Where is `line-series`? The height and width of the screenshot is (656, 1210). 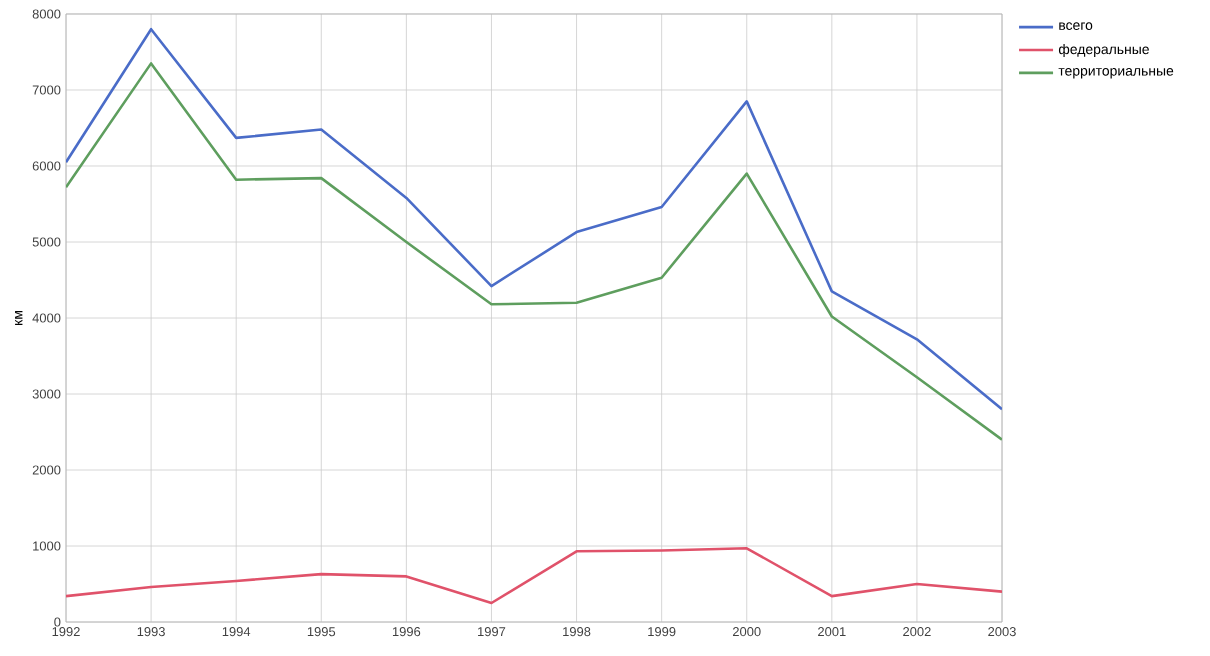 line-series is located at coordinates (534, 575).